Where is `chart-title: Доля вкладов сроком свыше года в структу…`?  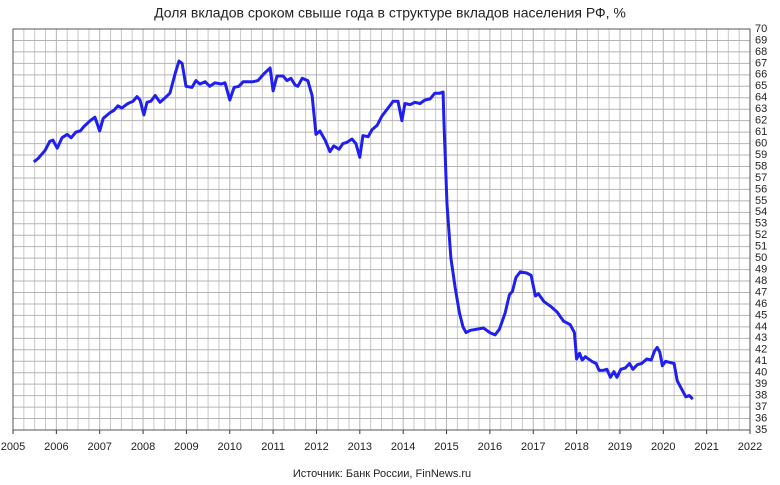 chart-title: Доля вкладов сроком свыше года в структу… is located at coordinates (390, 13).